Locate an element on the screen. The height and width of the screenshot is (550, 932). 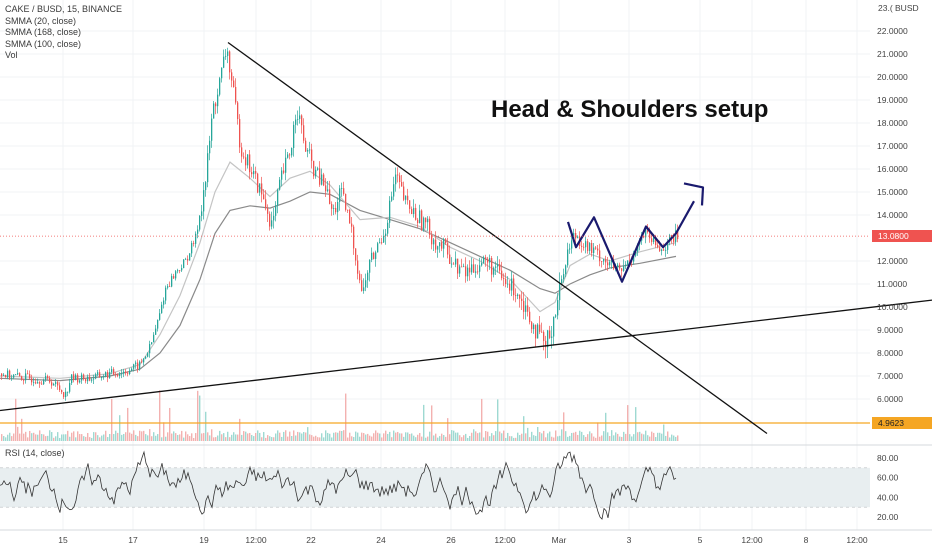
price-tick-label: 14.0000 is located at coordinates (892, 215).